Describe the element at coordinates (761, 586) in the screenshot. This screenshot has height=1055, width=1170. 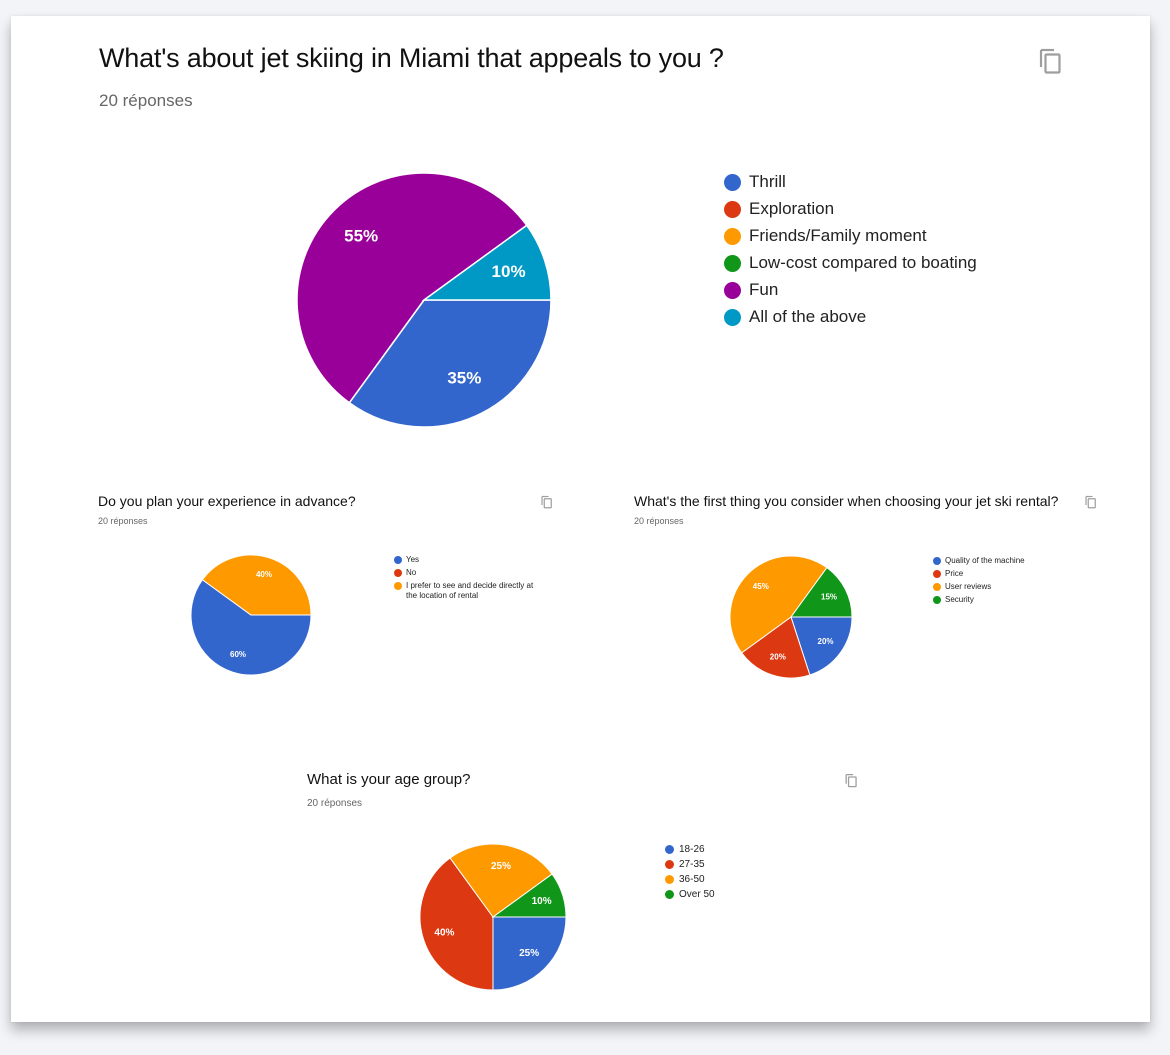
I see `slice-percent-label: 45%` at that location.